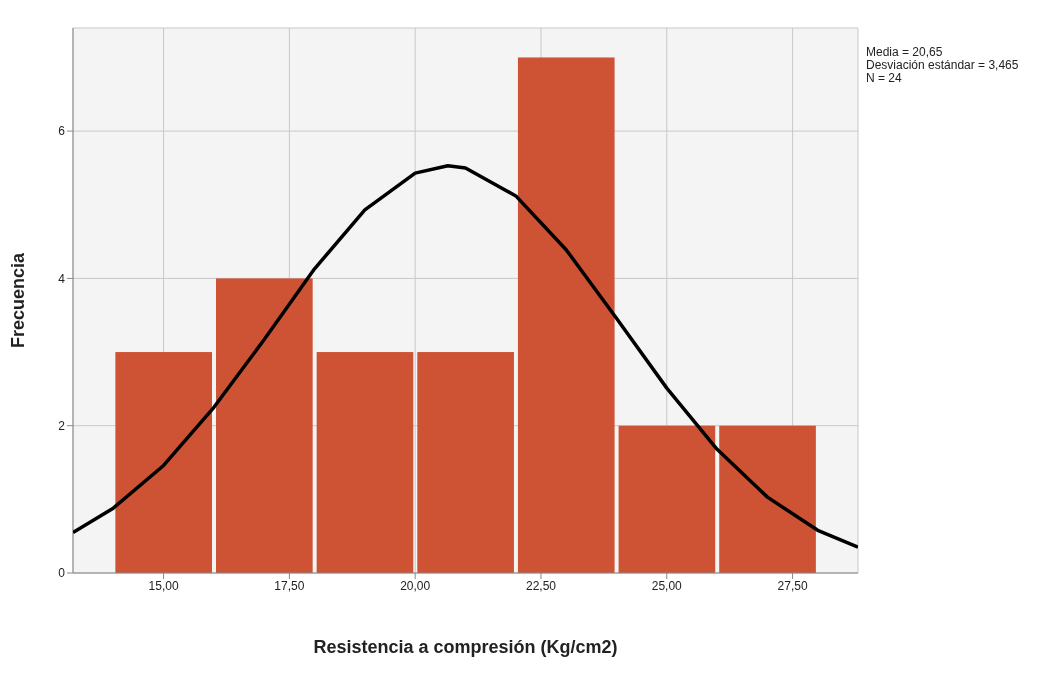 Image resolution: width=1064 pixels, height=677 pixels. What do you see at coordinates (792, 585) in the screenshot?
I see `x-tick-label: 27,50` at bounding box center [792, 585].